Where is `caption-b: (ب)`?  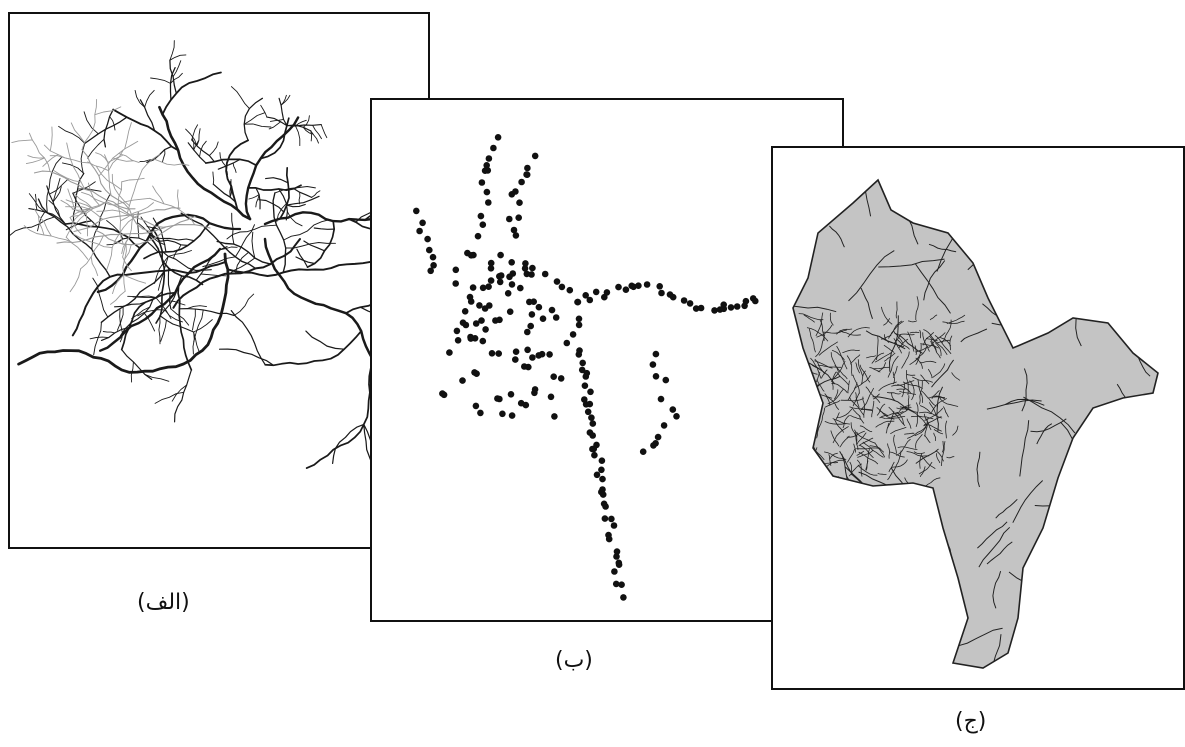
caption-b: (ب) is located at coordinates (574, 660).